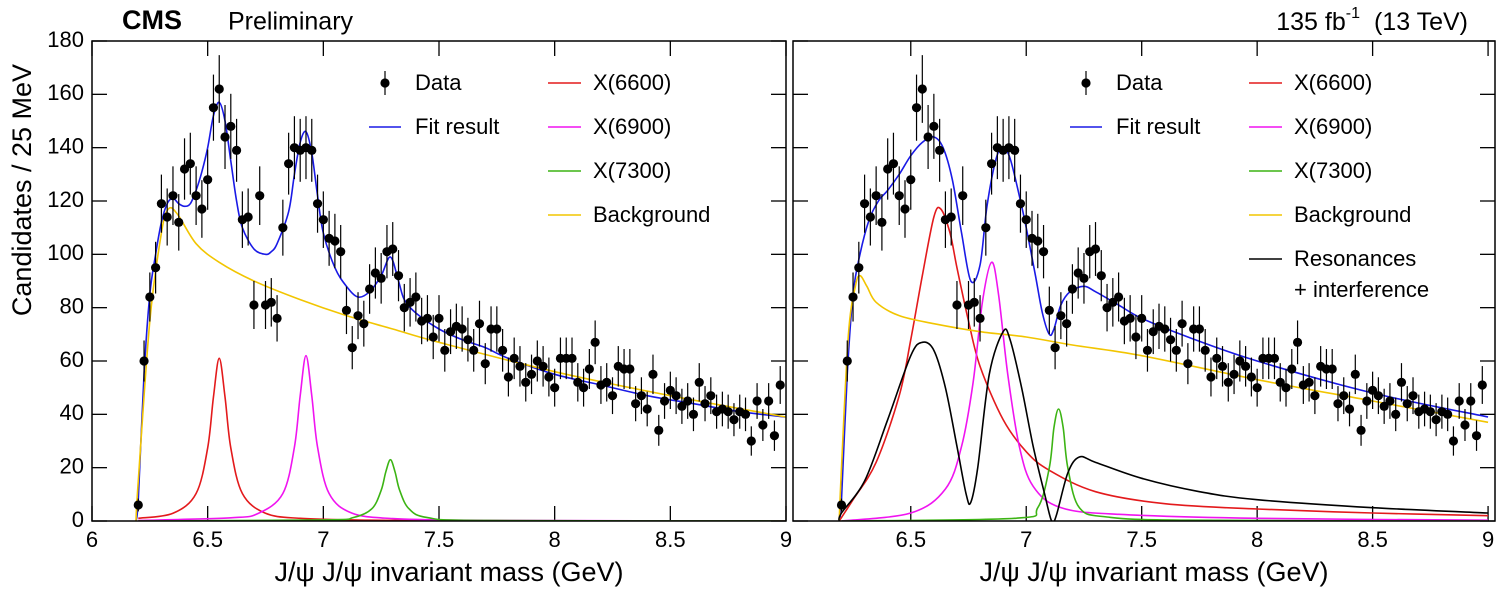  Describe the element at coordinates (1352, 214) in the screenshot. I see `legend-label: Background` at that location.